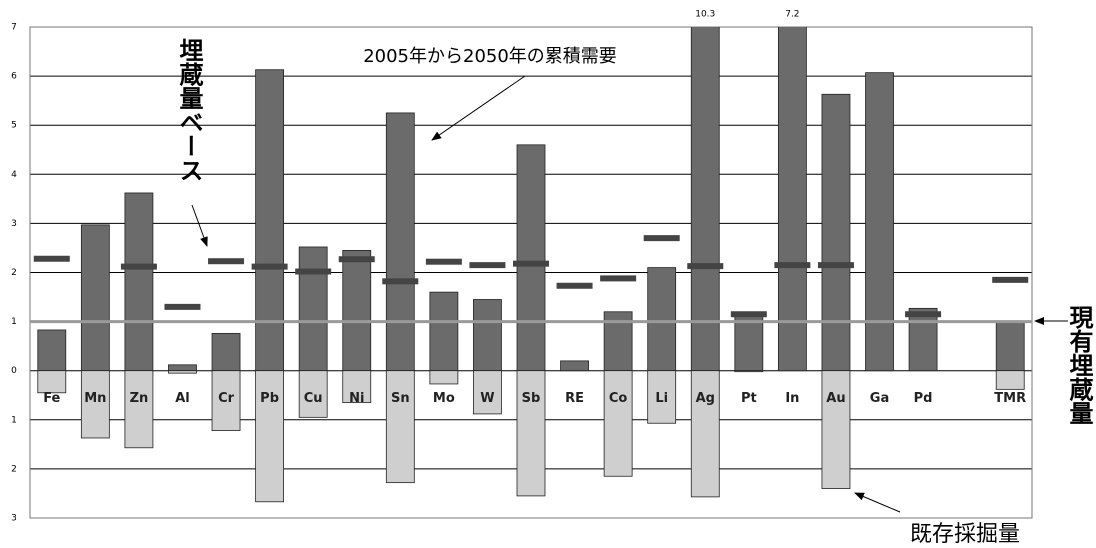 The image size is (1096, 548). I want to click on y-tick-label: 4, so click(14, 175).